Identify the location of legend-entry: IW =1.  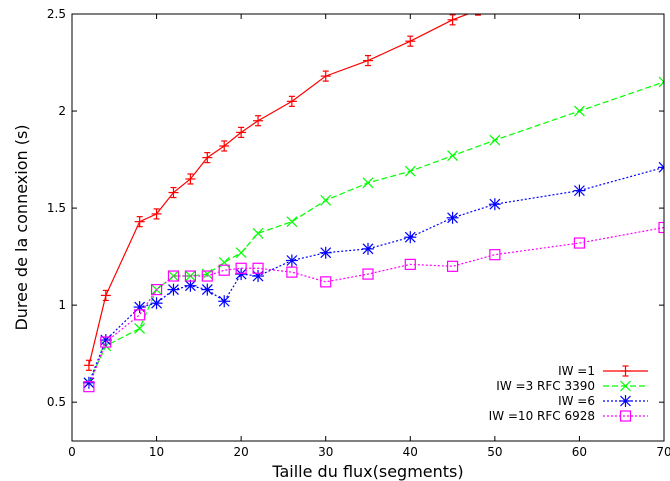
(603, 371).